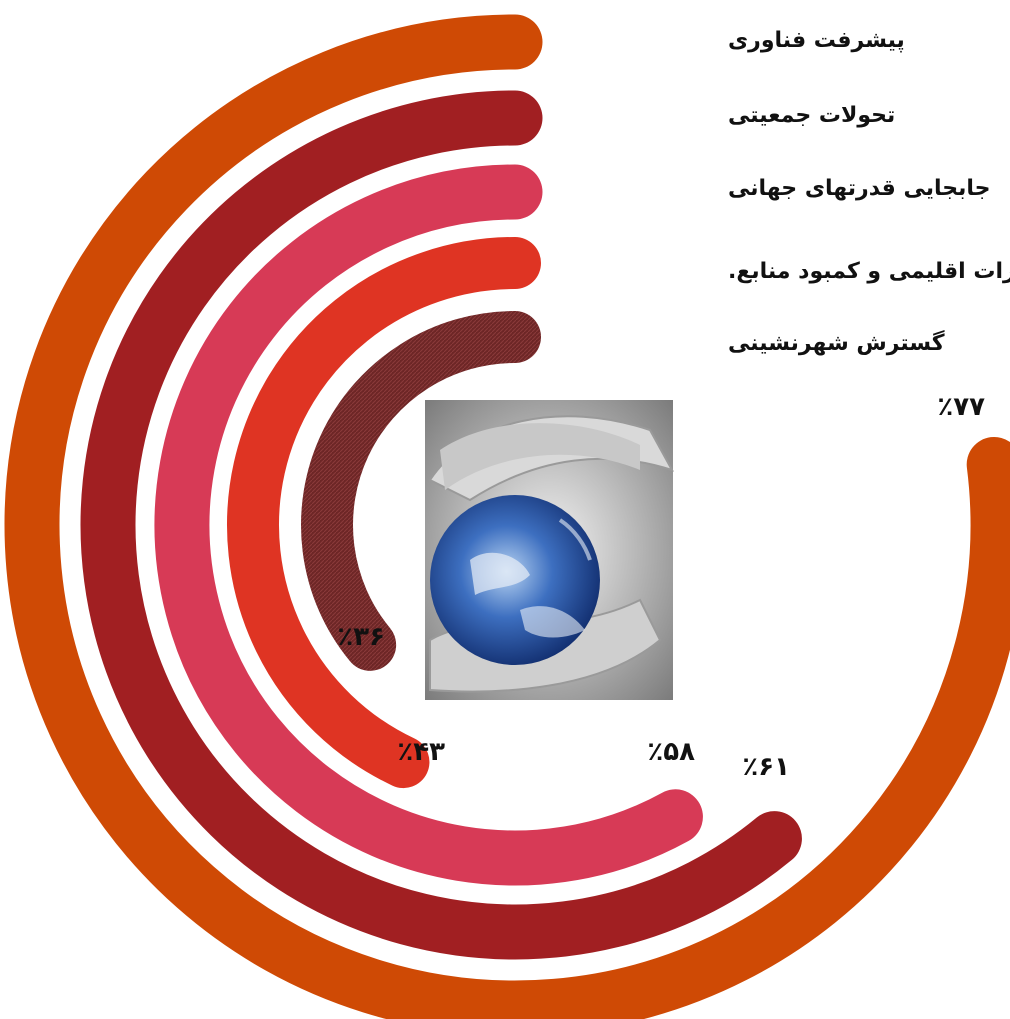 Image resolution: width=1010 pixels, height=1019 pixels. I want to click on value-label-4: ٪۴۳, so click(421, 752).